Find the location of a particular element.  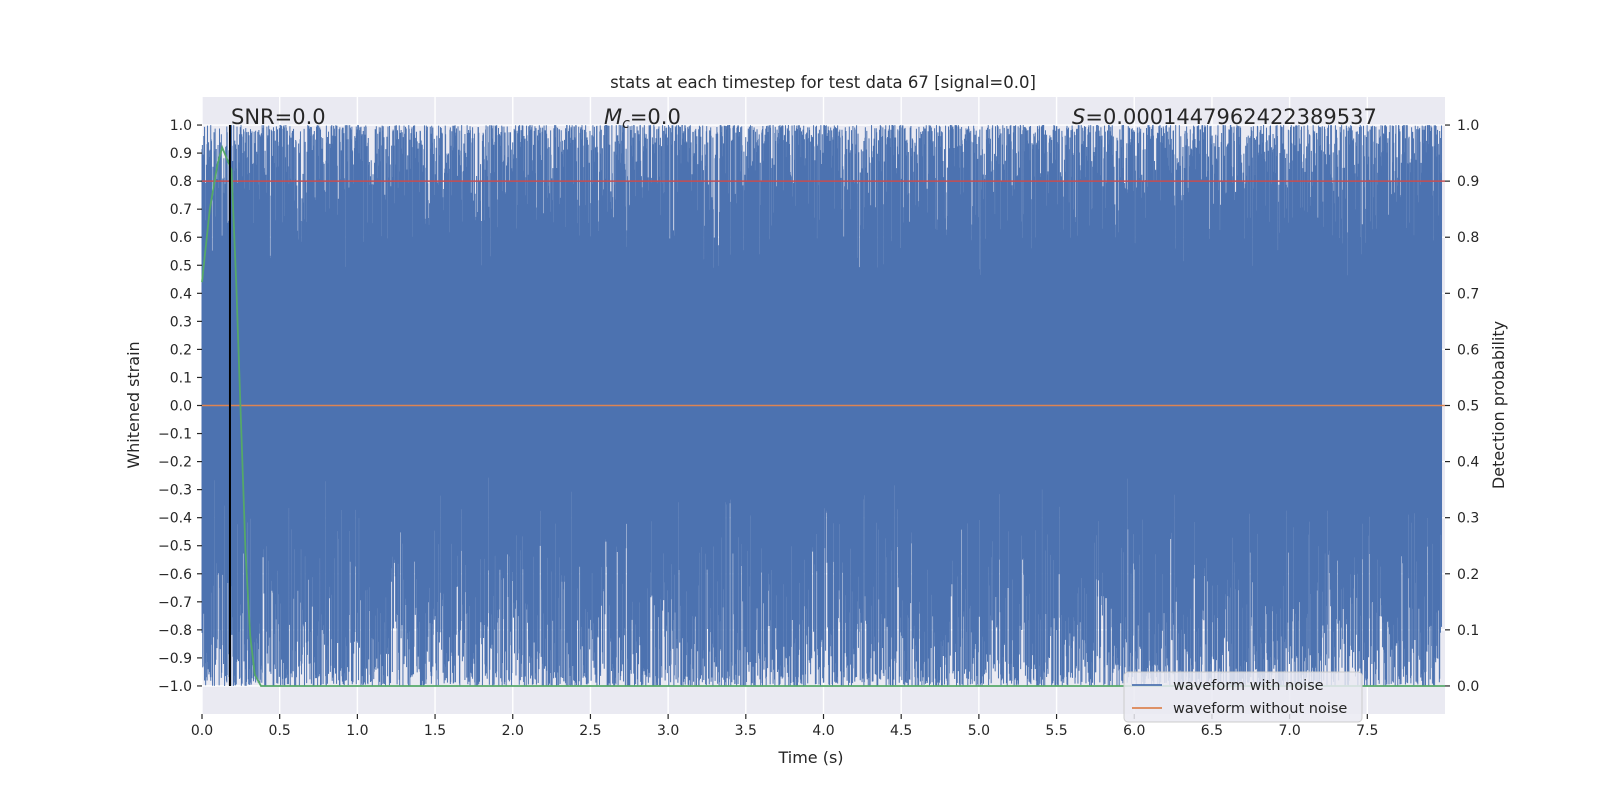

y-left-tick-label: 0.2 is located at coordinates (181, 350).